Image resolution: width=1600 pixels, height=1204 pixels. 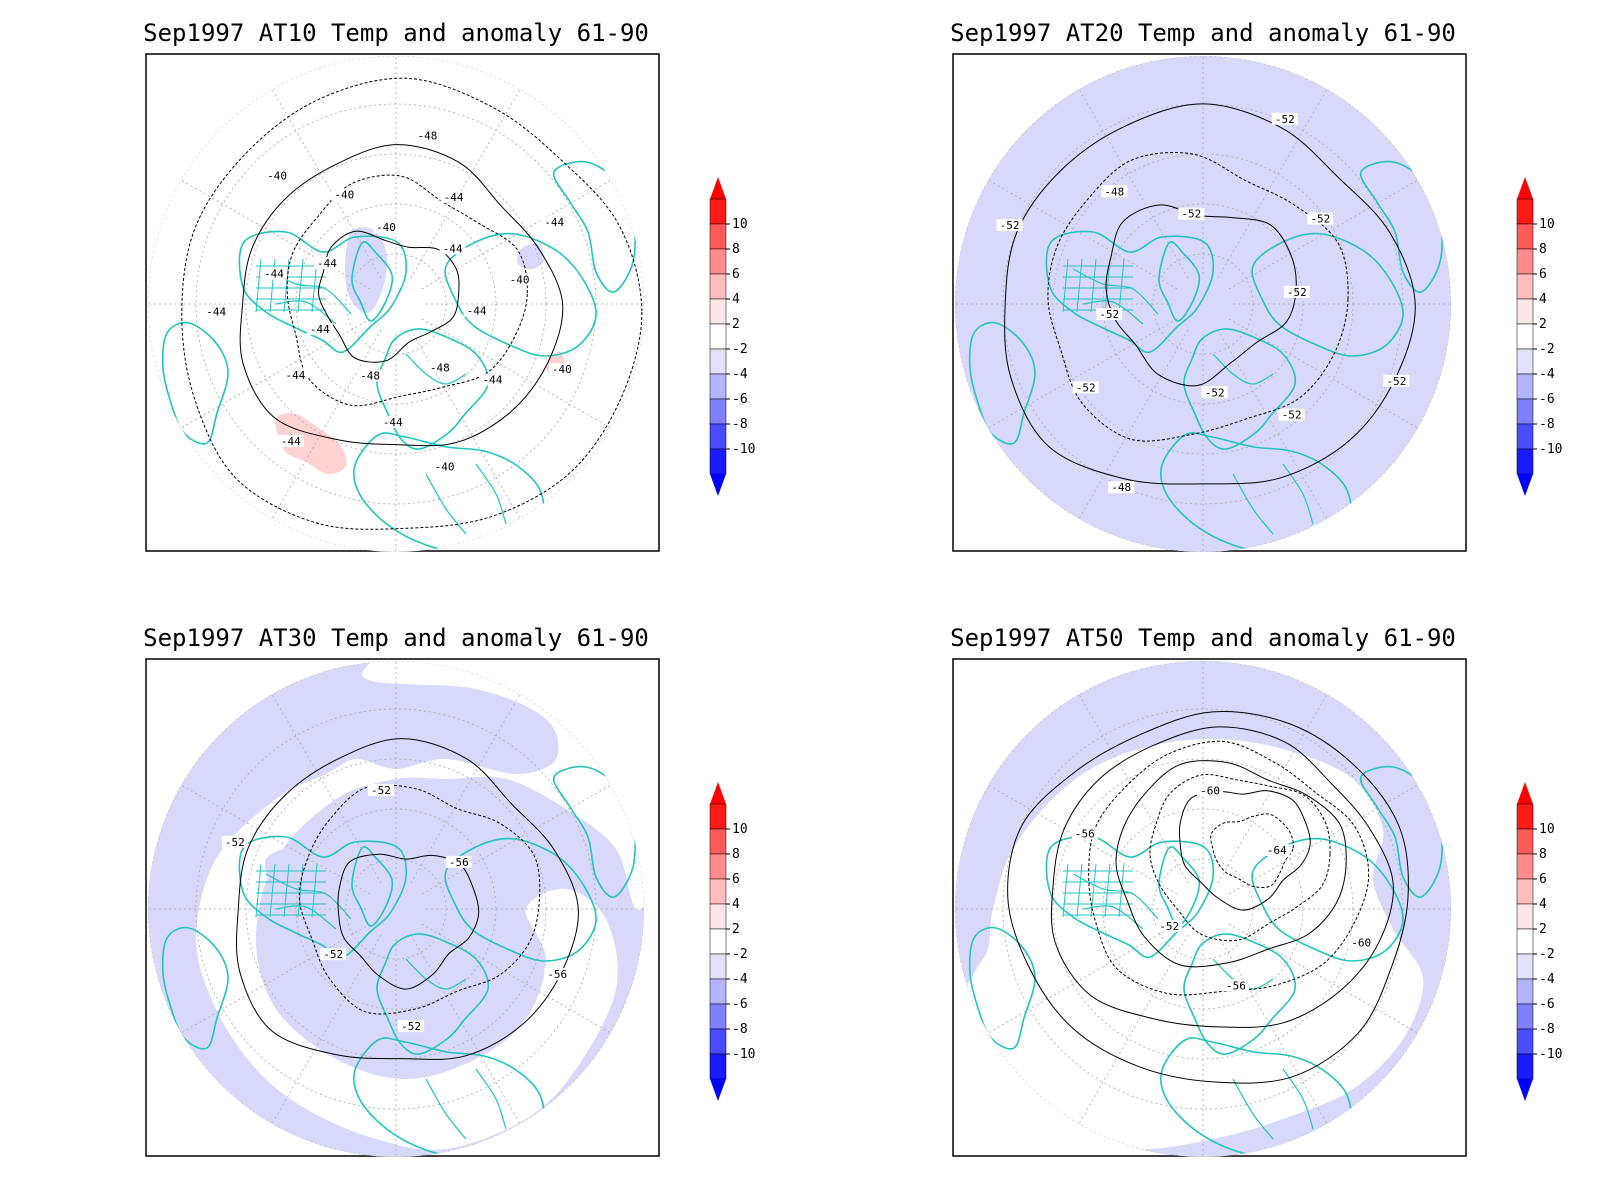 What do you see at coordinates (396, 638) in the screenshot?
I see `panel-title: Sep1997 AT30 Temp and anomaly 61-90` at bounding box center [396, 638].